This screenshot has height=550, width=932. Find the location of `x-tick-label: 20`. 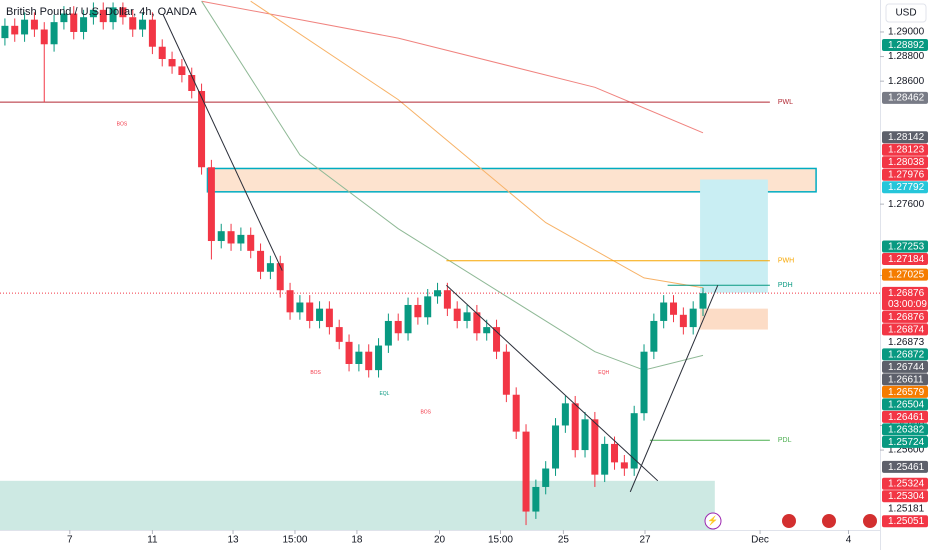

x-tick-label: 20 is located at coordinates (440, 540).